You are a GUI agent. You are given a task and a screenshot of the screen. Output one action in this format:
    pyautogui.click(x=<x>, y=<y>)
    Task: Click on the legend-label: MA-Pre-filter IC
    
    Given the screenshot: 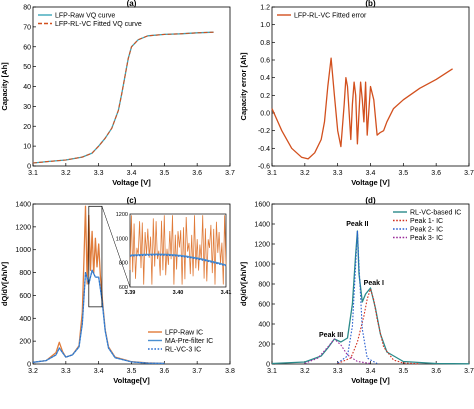 What is the action you would take?
    pyautogui.click(x=189, y=341)
    